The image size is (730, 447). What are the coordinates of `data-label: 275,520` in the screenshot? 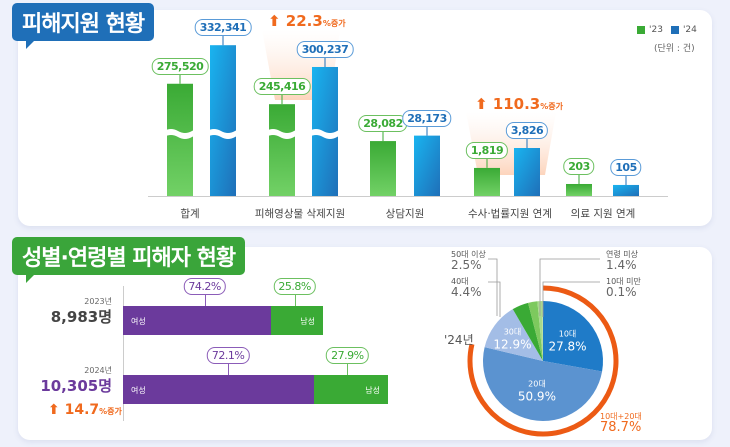 It's located at (180, 66).